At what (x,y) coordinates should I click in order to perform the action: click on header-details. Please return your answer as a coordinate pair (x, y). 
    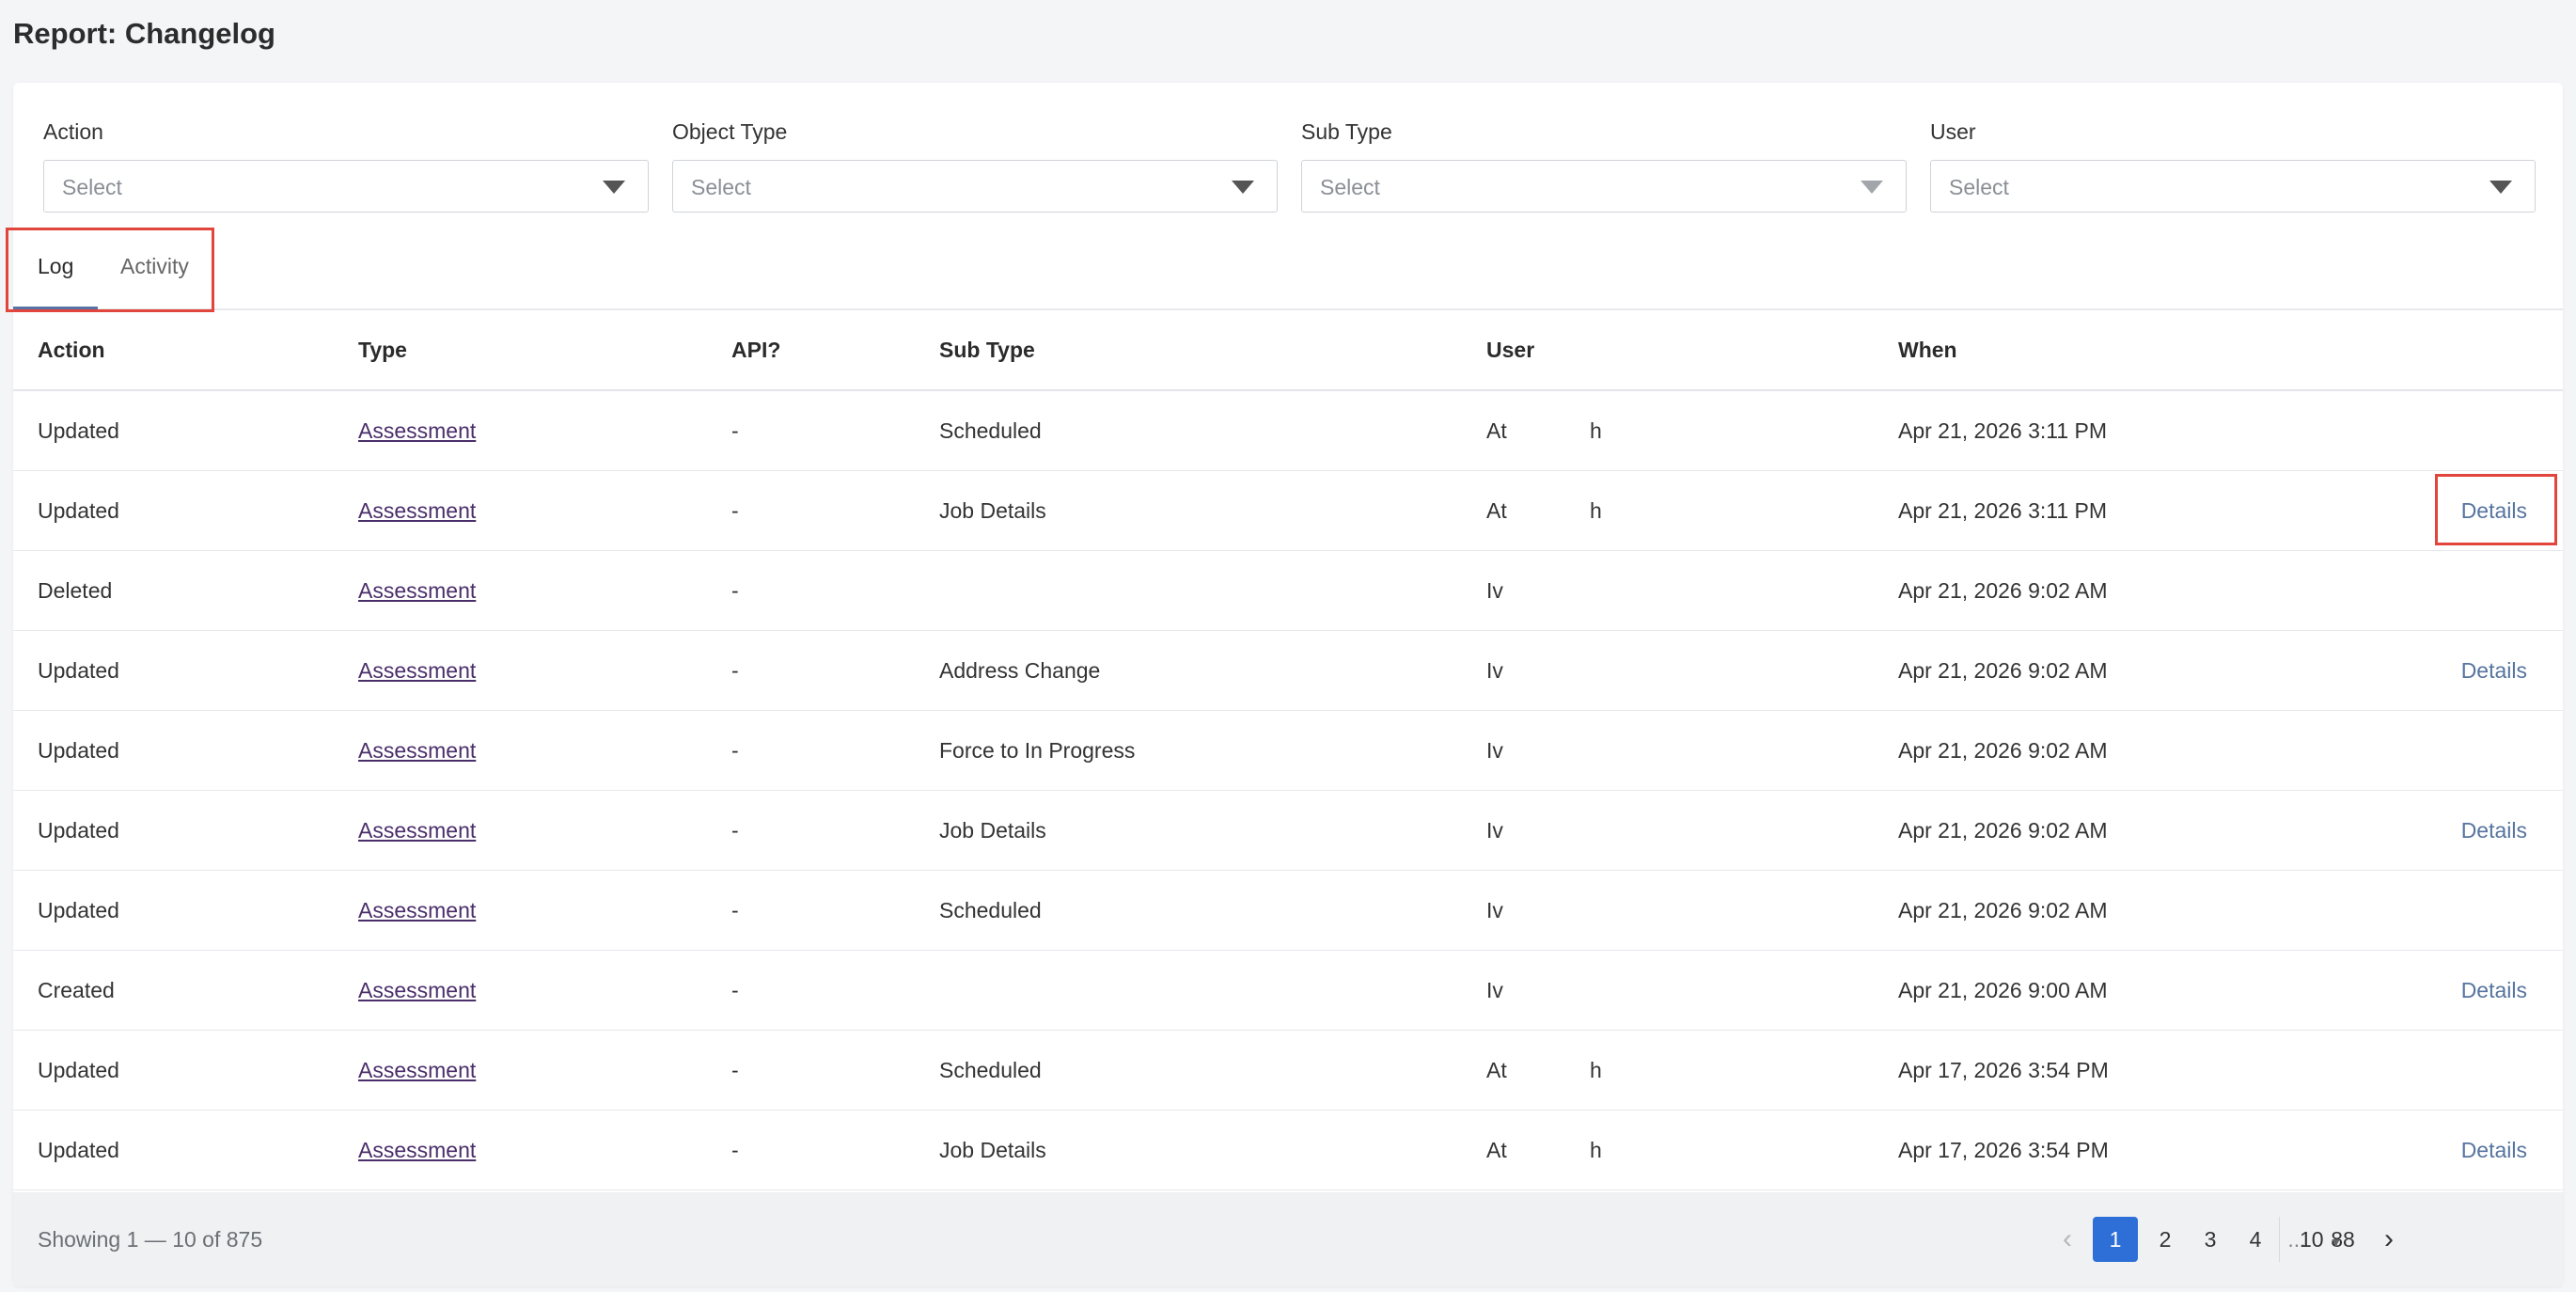
    Looking at the image, I should click on (2480, 351).